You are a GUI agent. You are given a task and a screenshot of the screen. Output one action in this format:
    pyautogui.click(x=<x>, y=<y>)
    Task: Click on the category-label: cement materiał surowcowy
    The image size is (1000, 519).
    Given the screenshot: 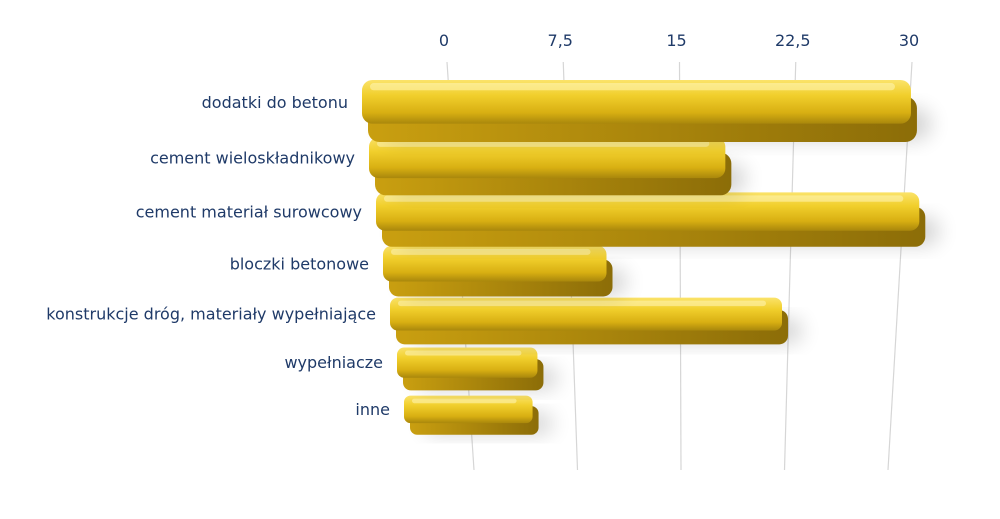 What is the action you would take?
    pyautogui.click(x=249, y=211)
    